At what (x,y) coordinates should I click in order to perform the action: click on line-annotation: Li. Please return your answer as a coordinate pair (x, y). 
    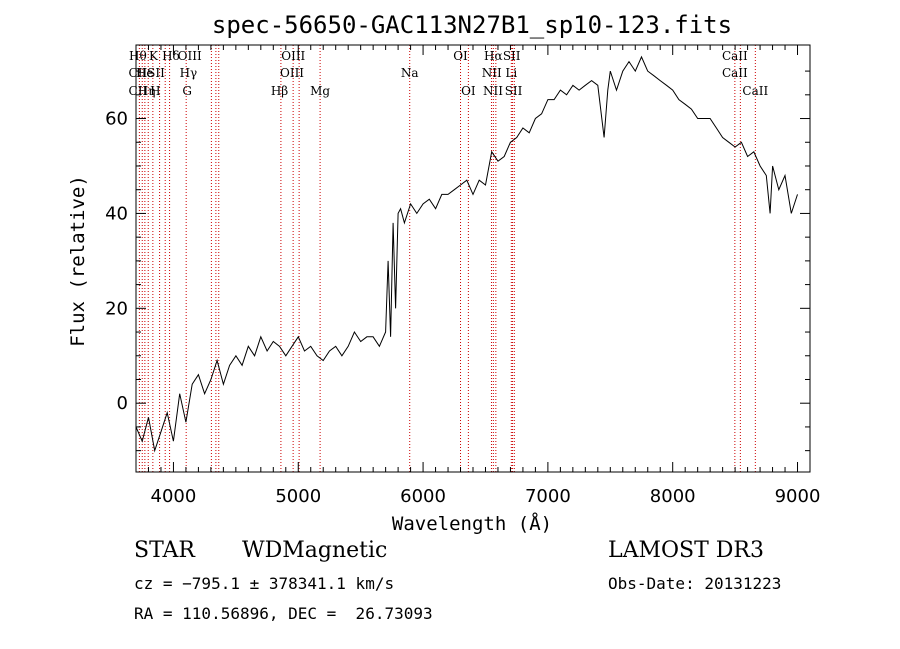
    Looking at the image, I should click on (511, 73).